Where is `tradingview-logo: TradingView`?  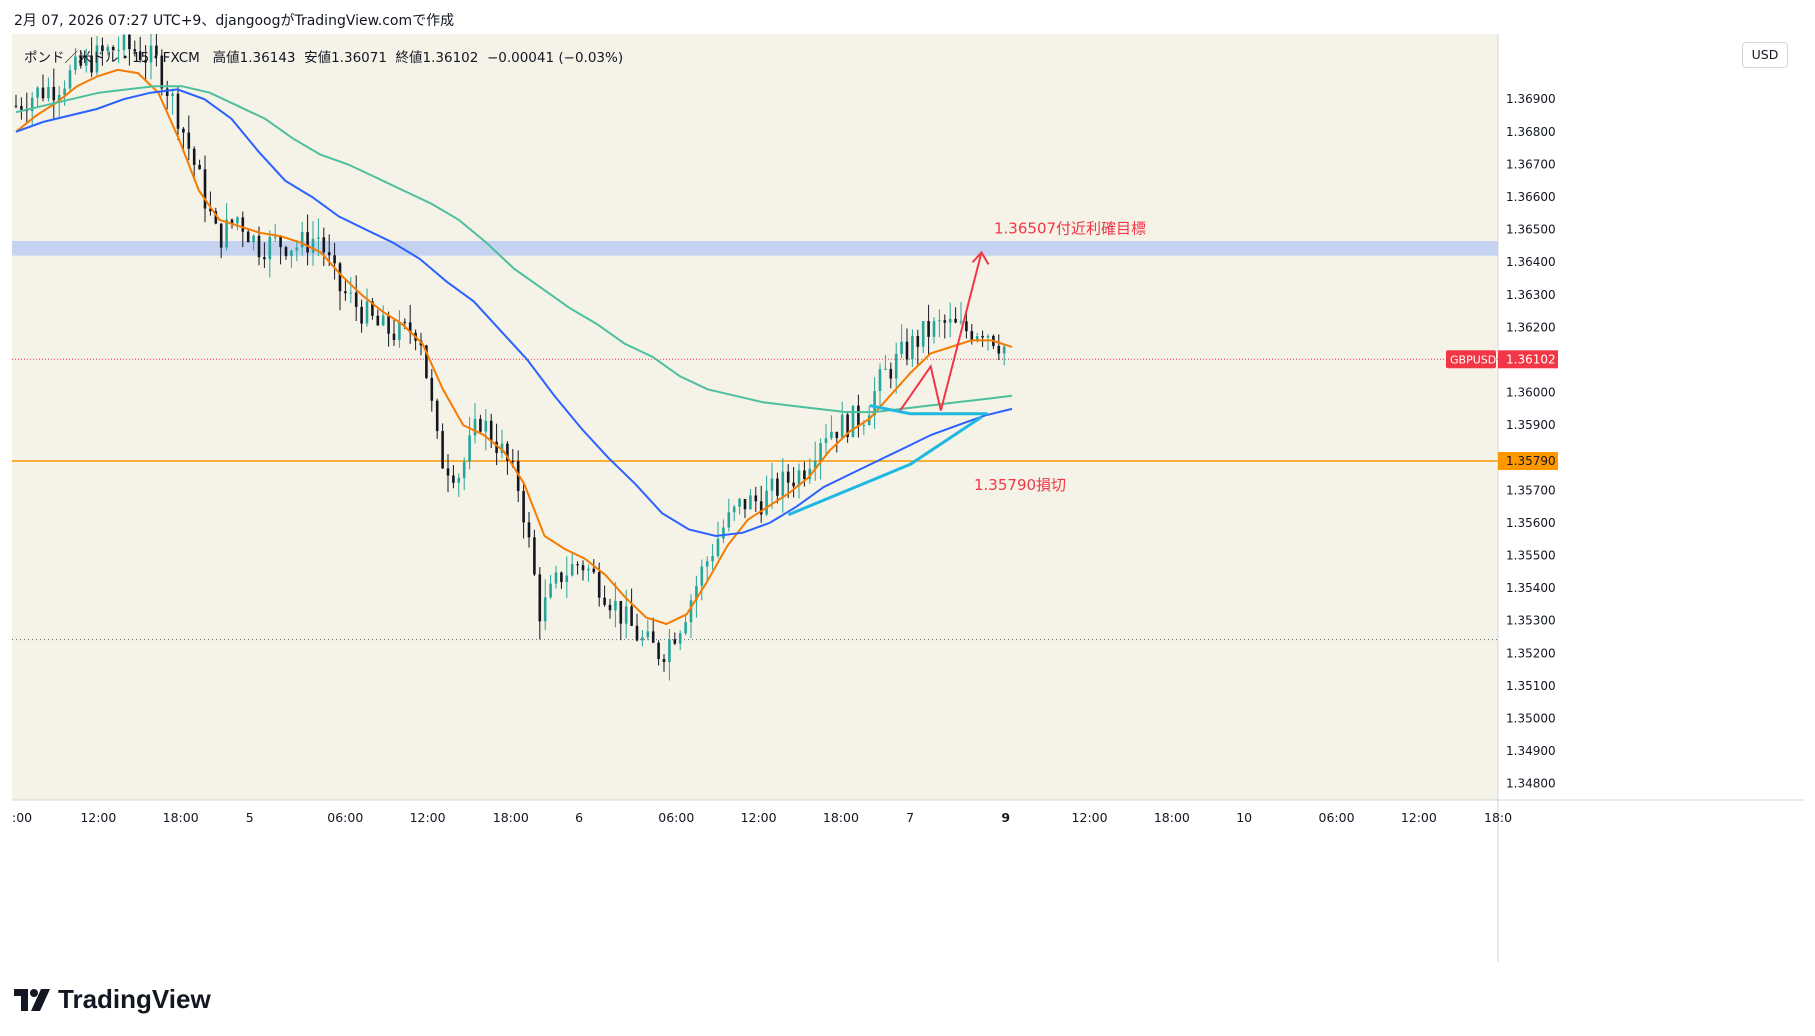
tradingview-logo: TradingView is located at coordinates (112, 999).